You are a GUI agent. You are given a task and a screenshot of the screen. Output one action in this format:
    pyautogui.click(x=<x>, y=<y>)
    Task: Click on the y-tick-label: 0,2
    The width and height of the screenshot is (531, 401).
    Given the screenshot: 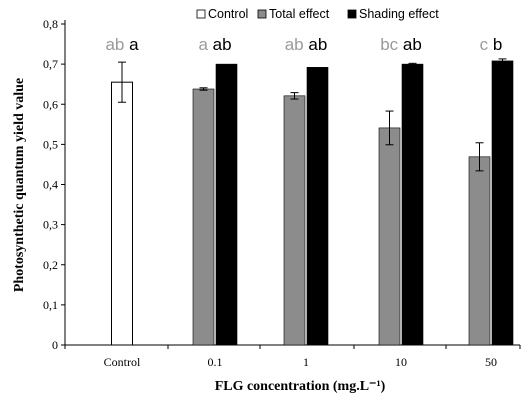 What is the action you would take?
    pyautogui.click(x=50, y=265)
    